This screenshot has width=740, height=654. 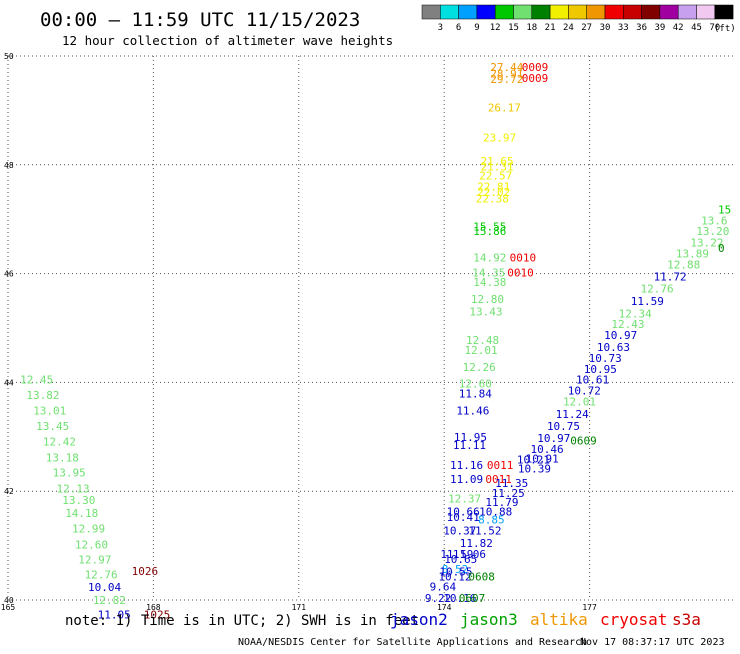 What do you see at coordinates (9, 600) in the screenshot?
I see `y-tick-label-0: 40` at bounding box center [9, 600].